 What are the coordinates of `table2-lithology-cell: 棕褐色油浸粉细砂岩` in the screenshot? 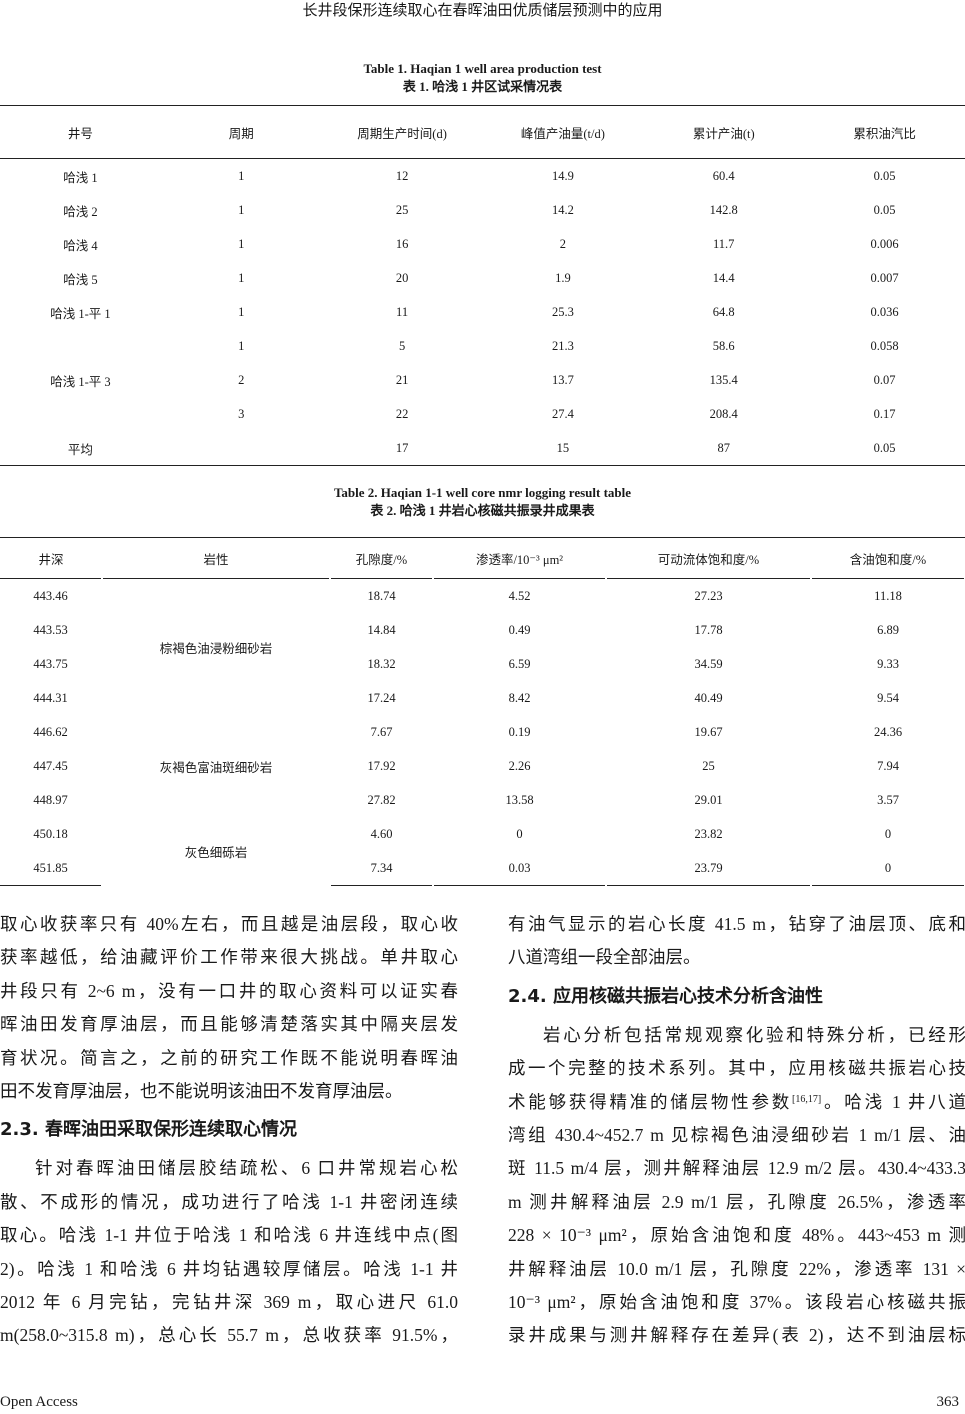 It's located at (216, 646).